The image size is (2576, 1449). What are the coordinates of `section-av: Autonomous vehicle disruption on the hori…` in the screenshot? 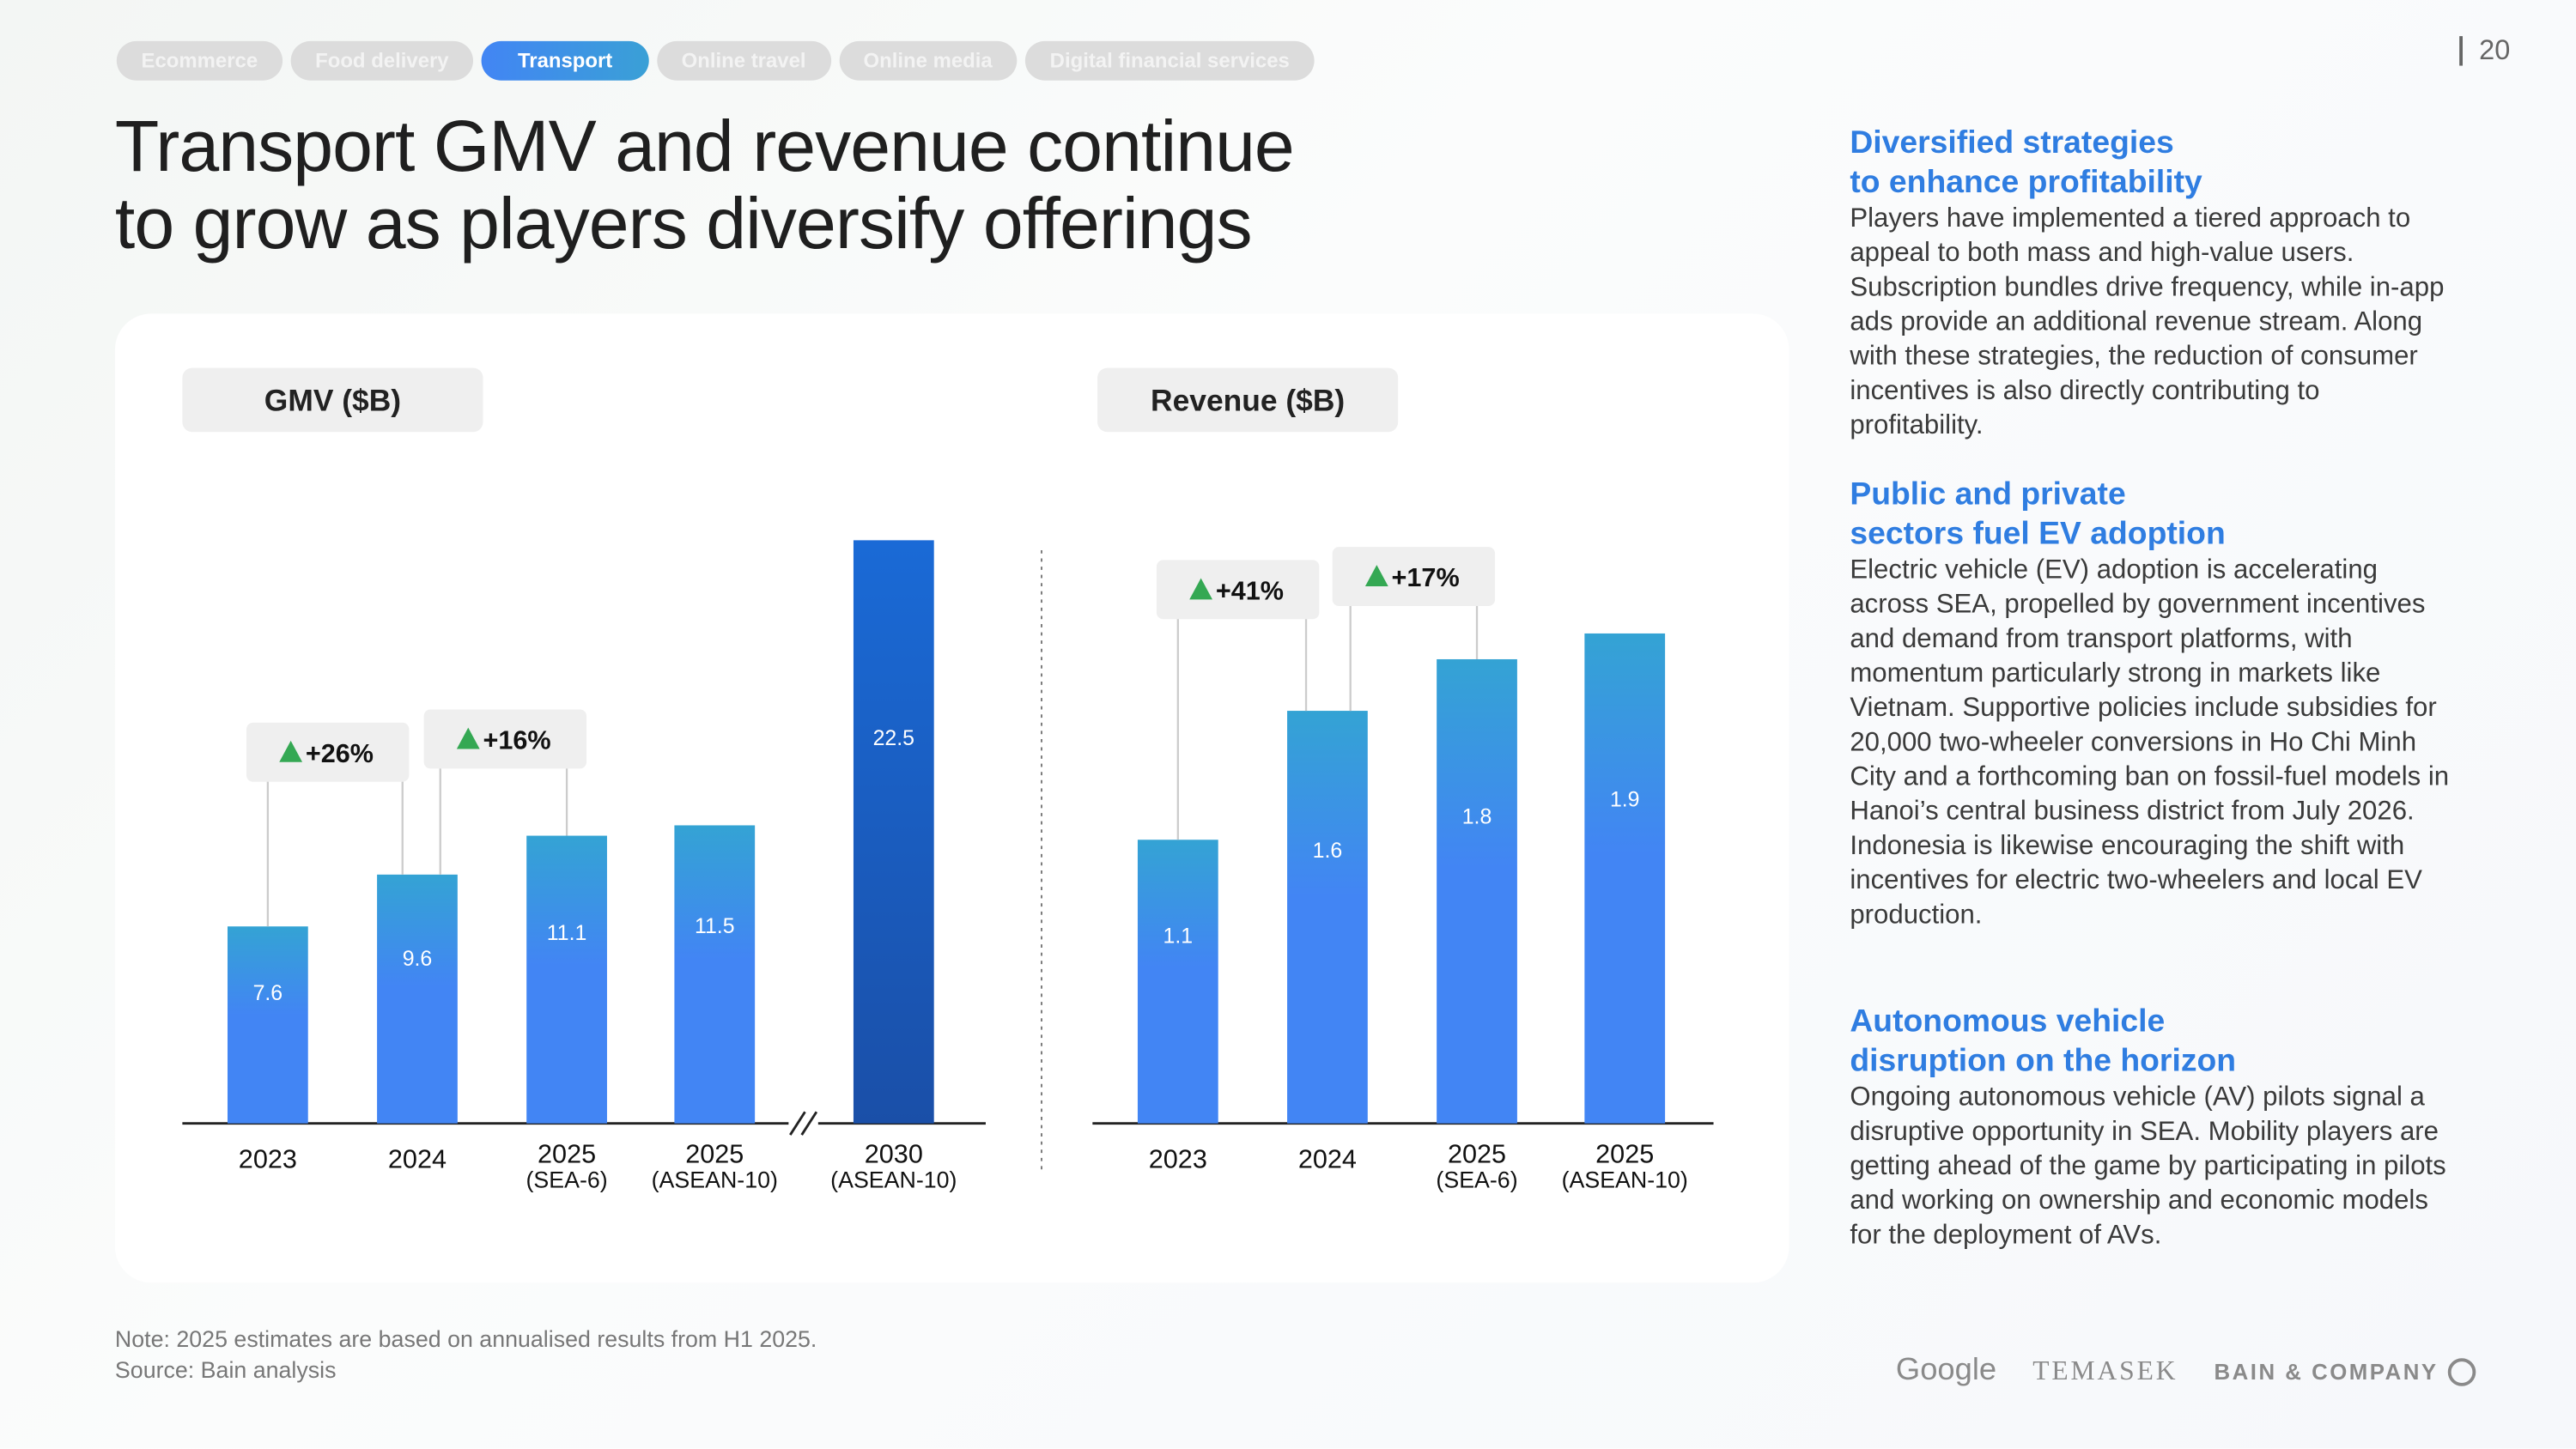 It's located at (2154, 1127).